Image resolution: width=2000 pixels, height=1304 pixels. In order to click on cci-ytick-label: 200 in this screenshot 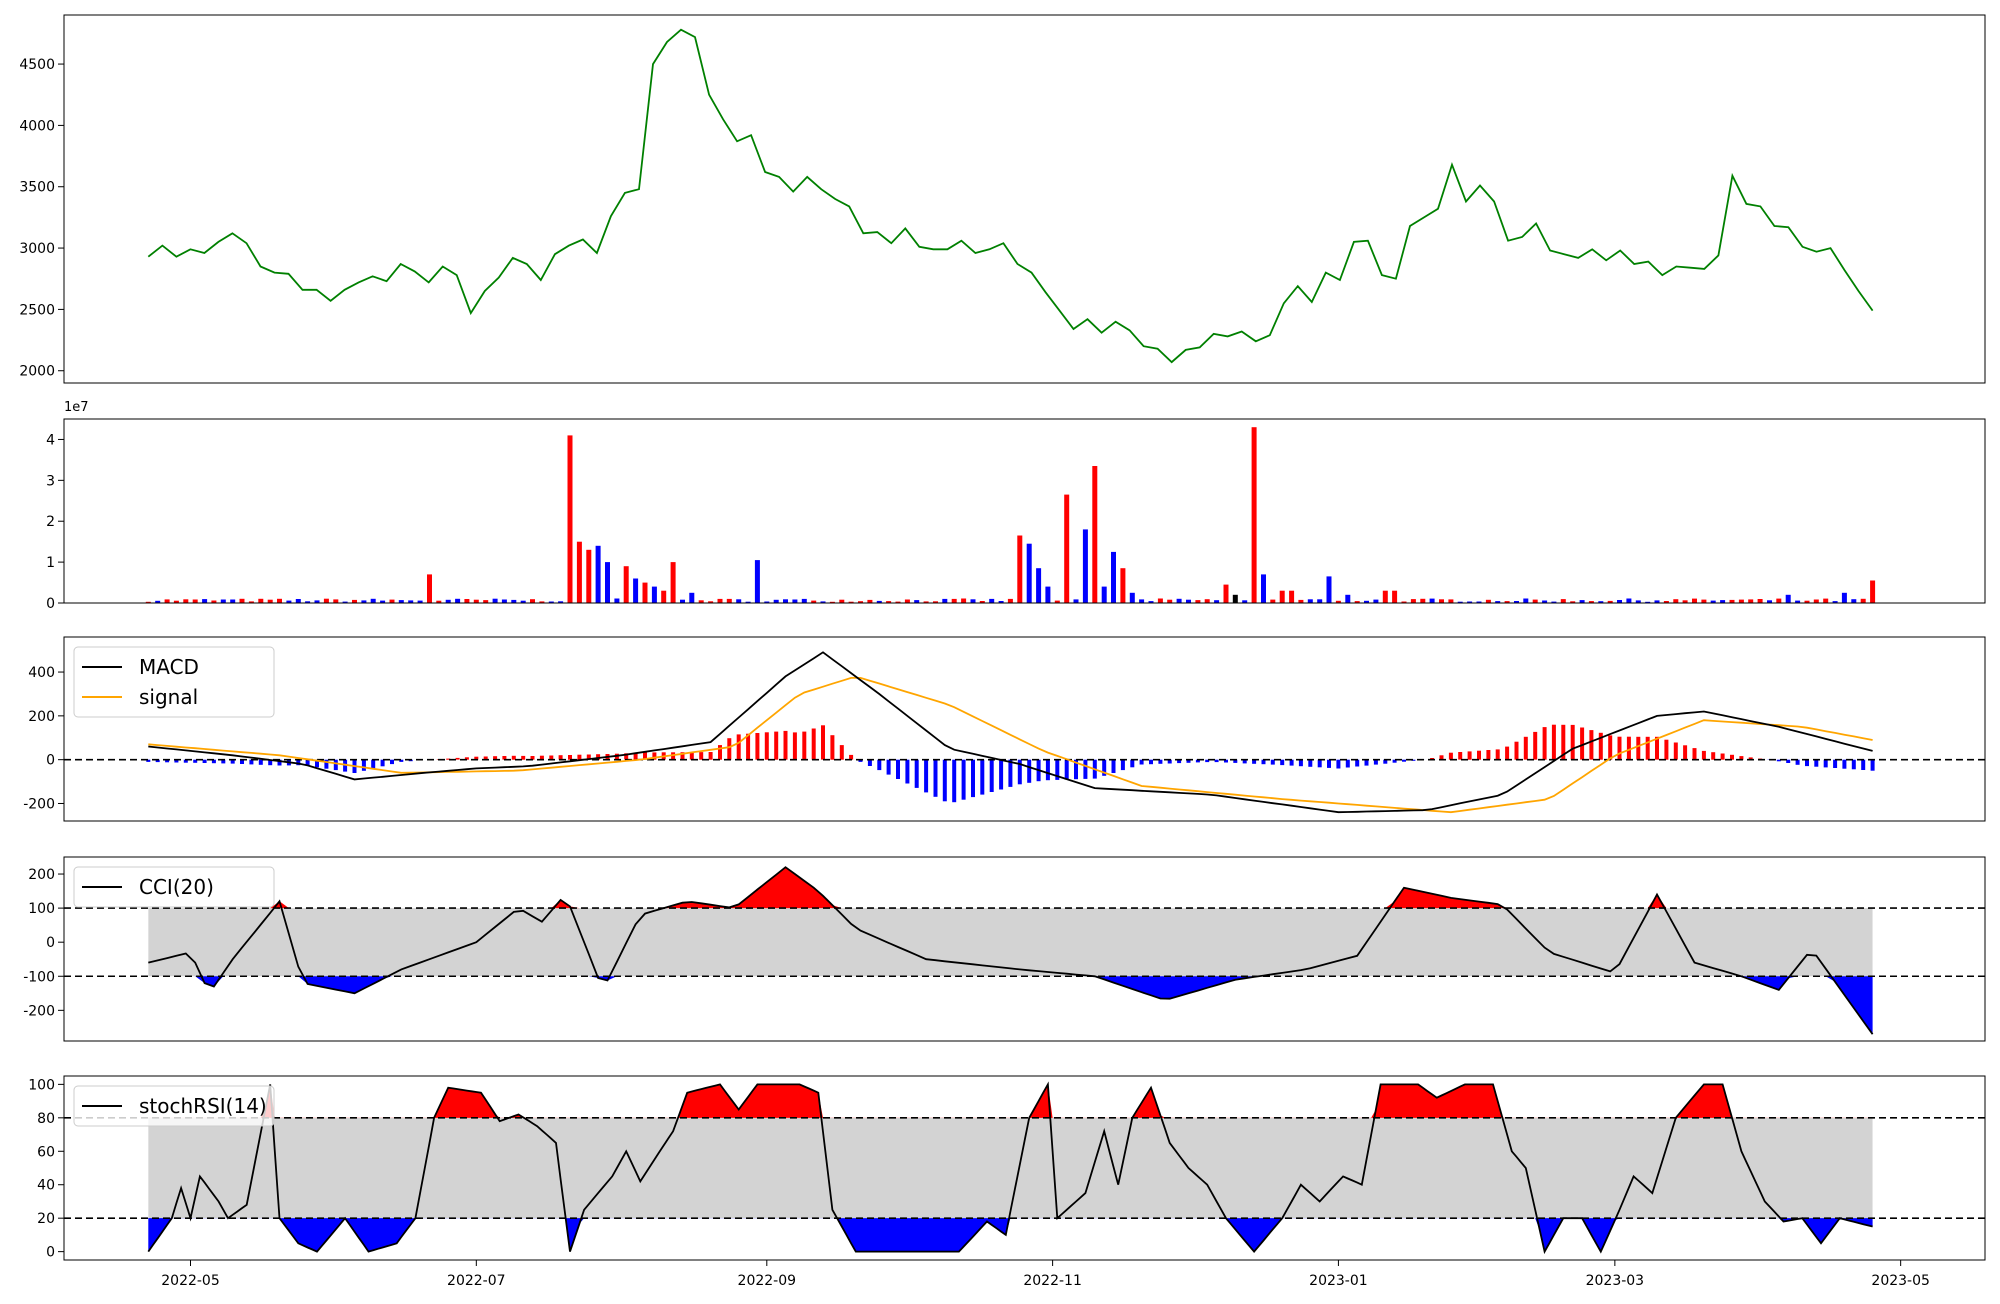, I will do `click(41, 875)`.